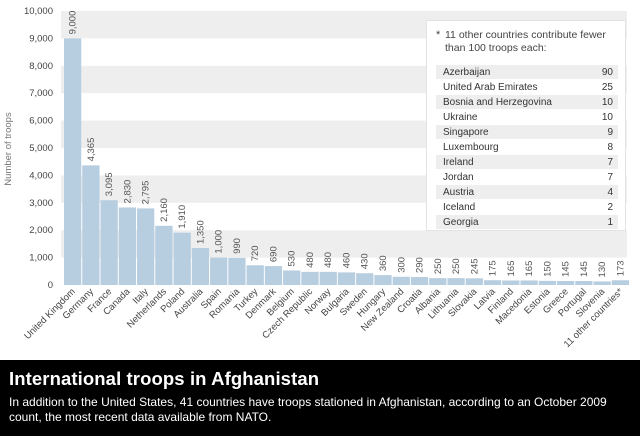 This screenshot has height=436, width=640. Describe the element at coordinates (50, 285) in the screenshot. I see `y-tick-label: 0` at that location.